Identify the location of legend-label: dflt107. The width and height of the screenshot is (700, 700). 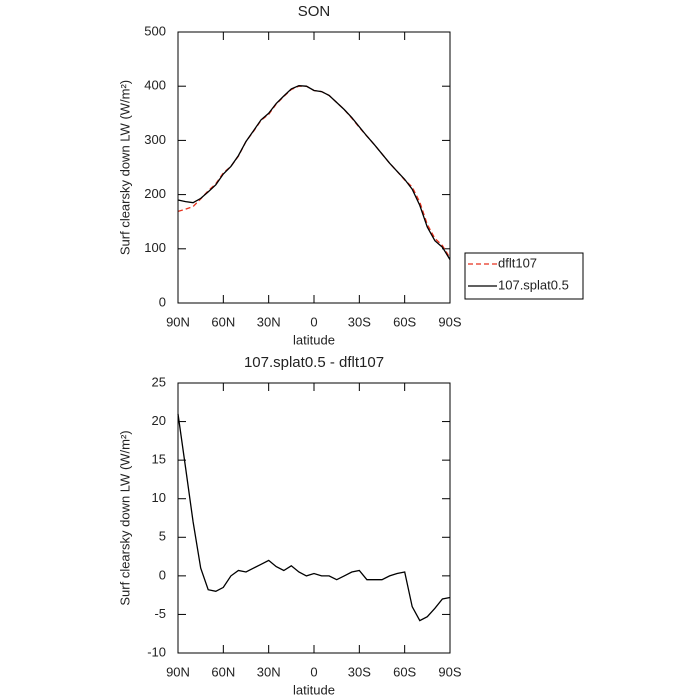
(517, 262).